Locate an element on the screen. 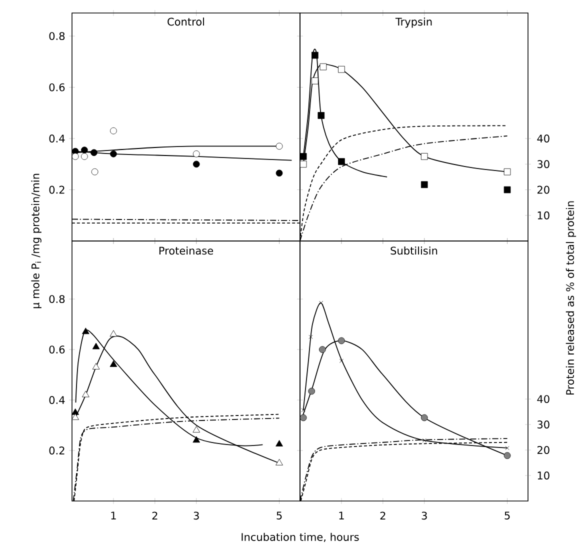  y2-axis-title: Protein released as % of total protein is located at coordinates (571, 298).